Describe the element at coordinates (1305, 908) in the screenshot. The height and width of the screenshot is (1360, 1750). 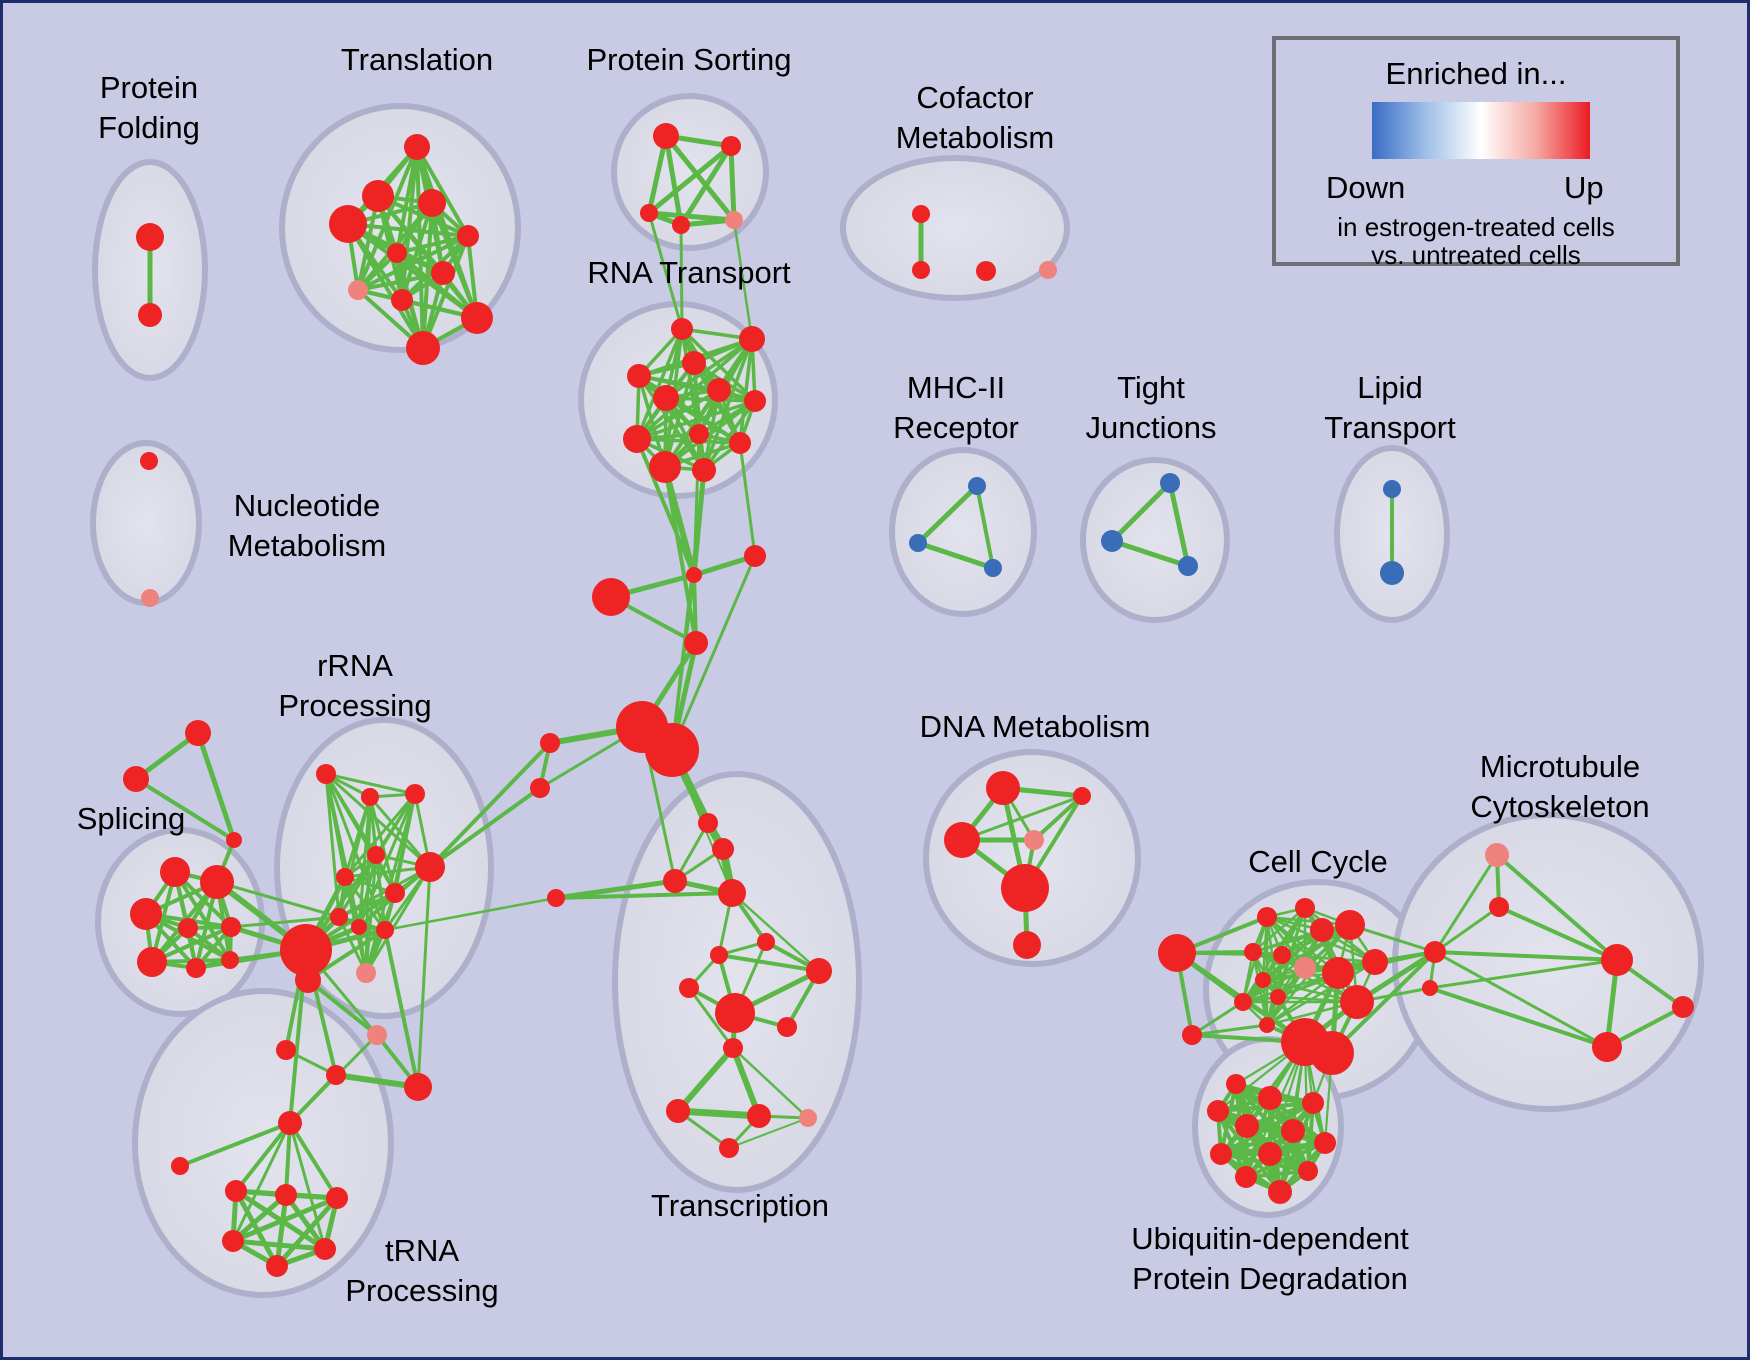
I see `node-cc2` at that location.